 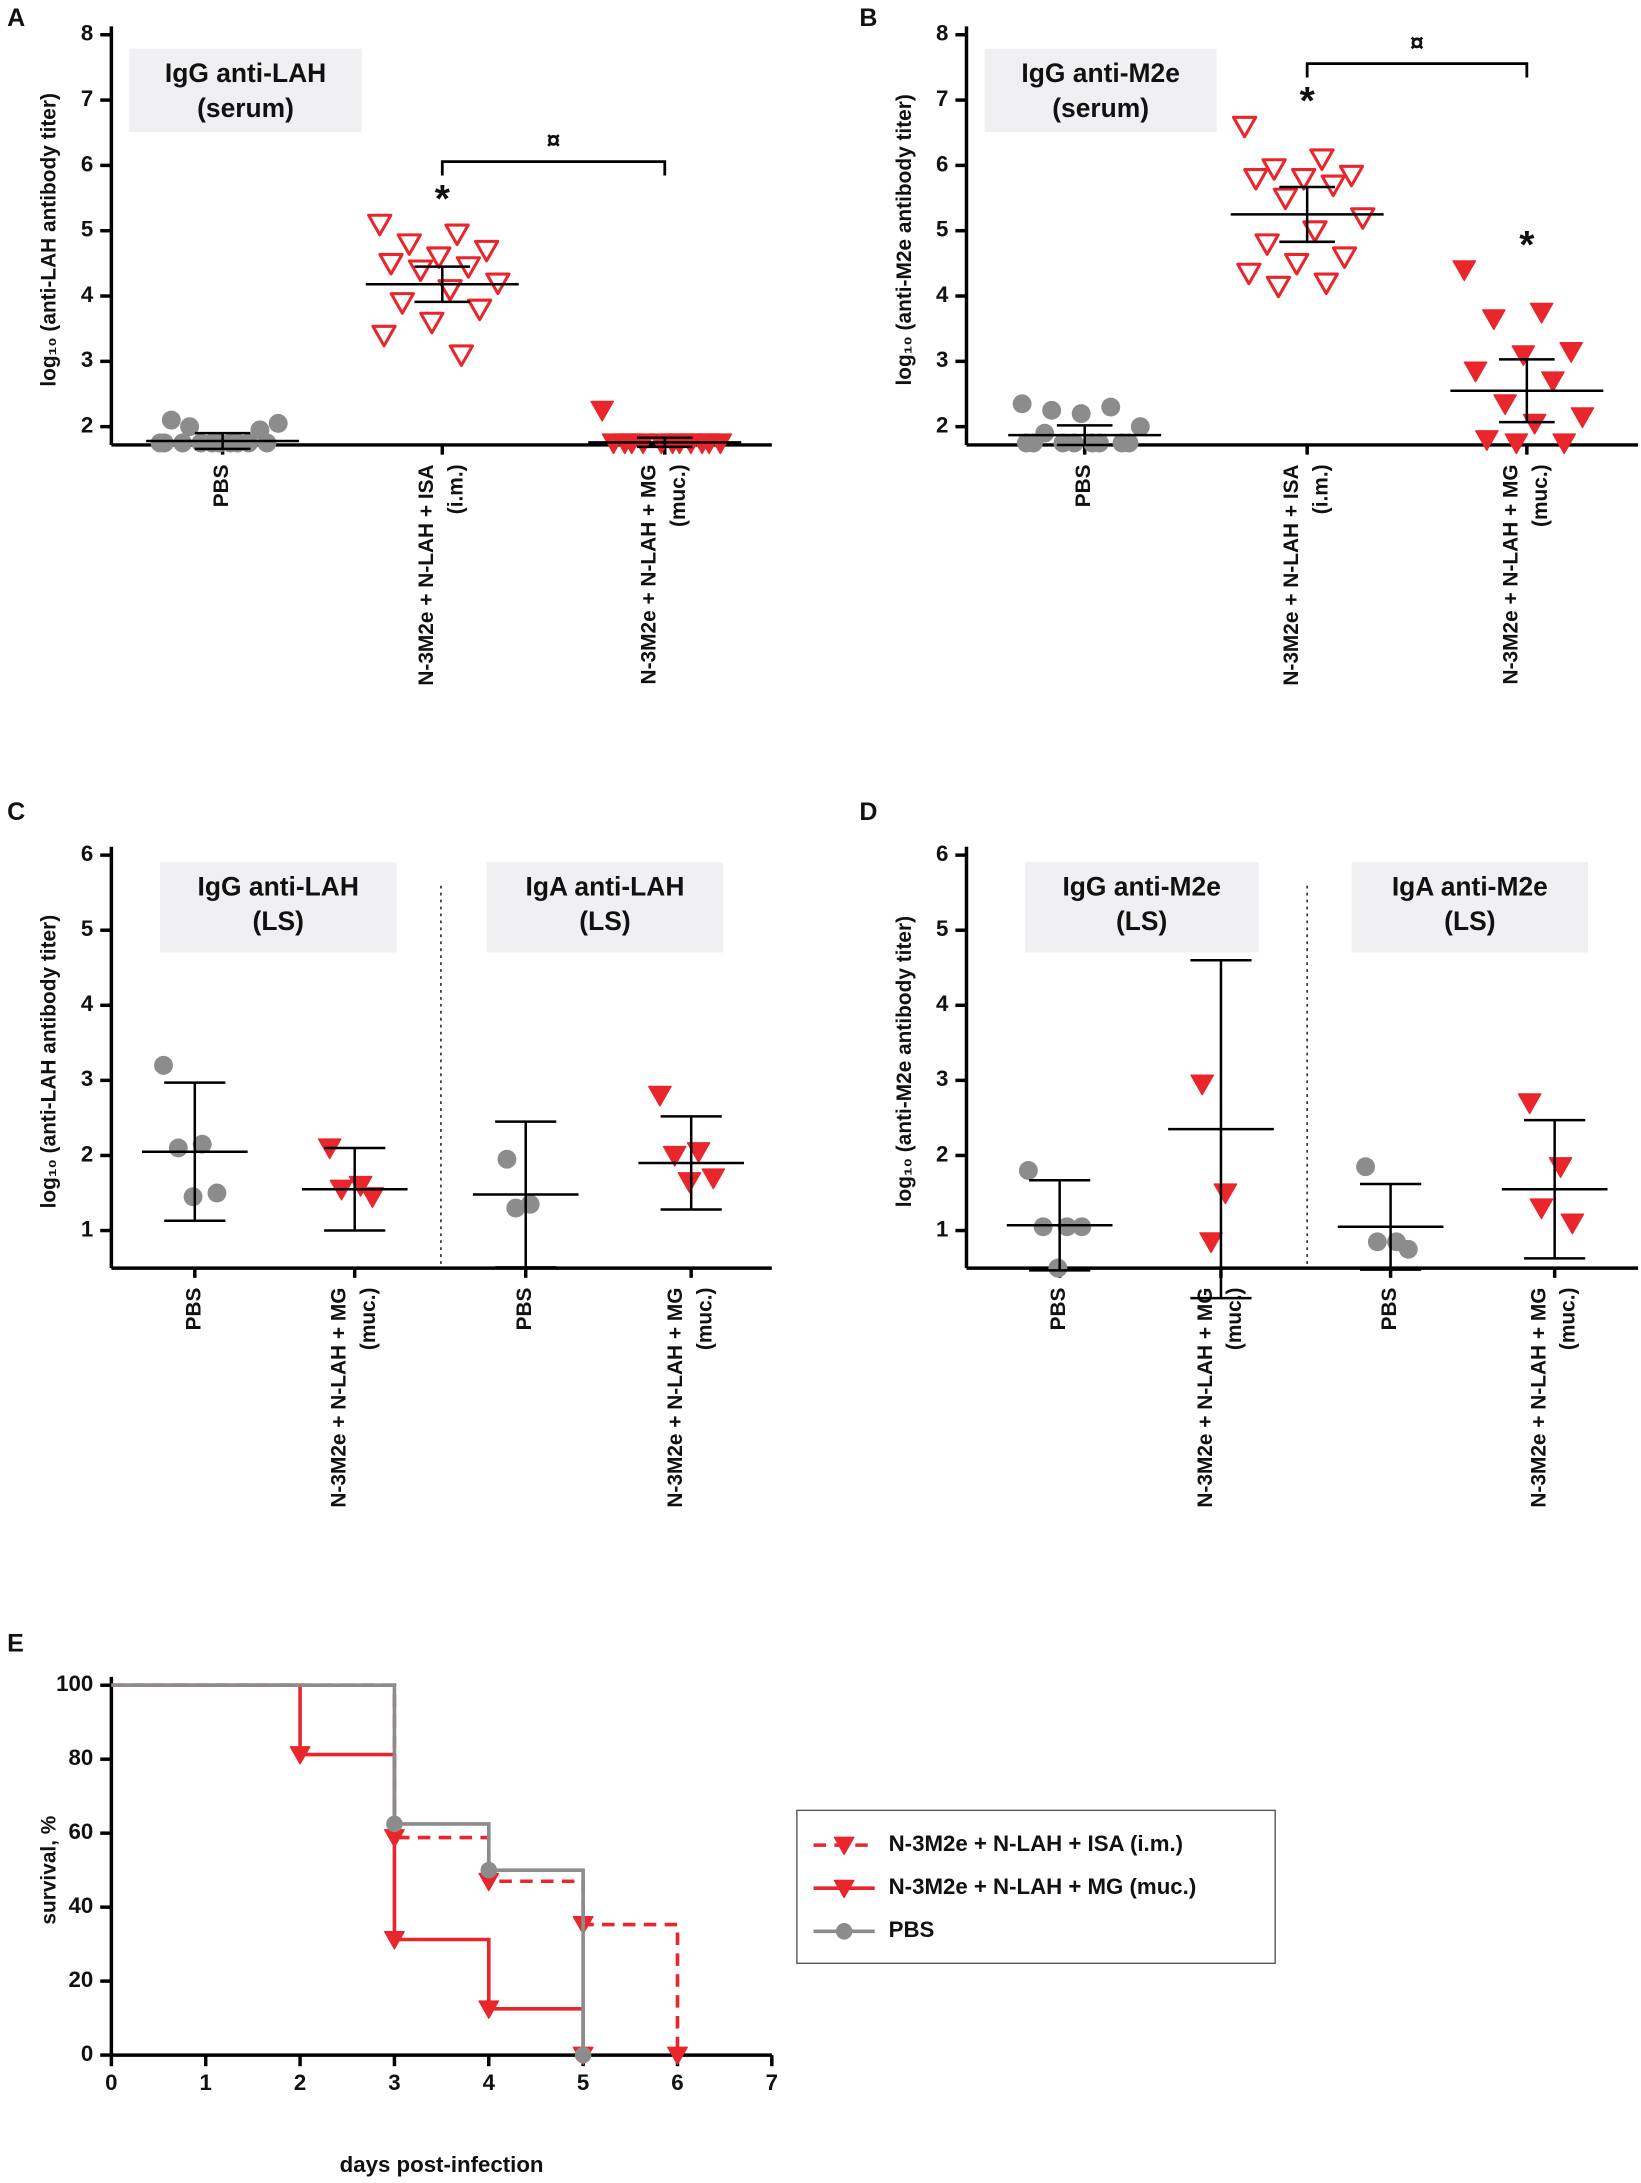 I want to click on y-tick-label: 20, so click(x=81, y=1979).